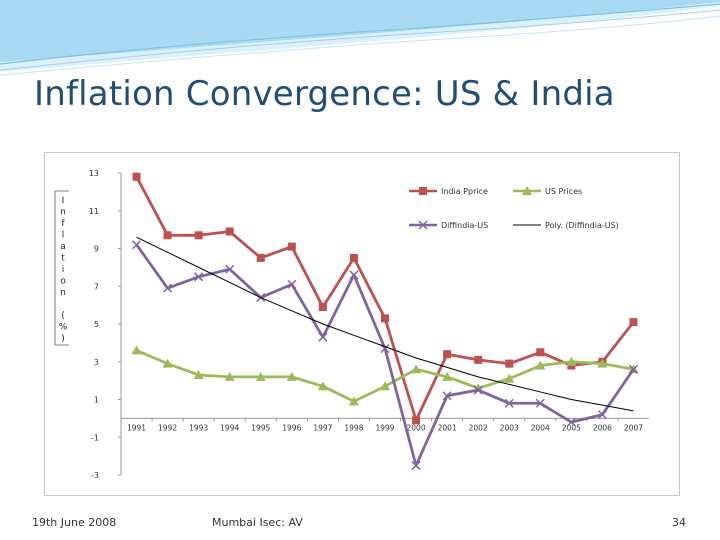 This screenshot has width=720, height=540. Describe the element at coordinates (63, 339) in the screenshot. I see `y-axis-label-char: )` at that location.